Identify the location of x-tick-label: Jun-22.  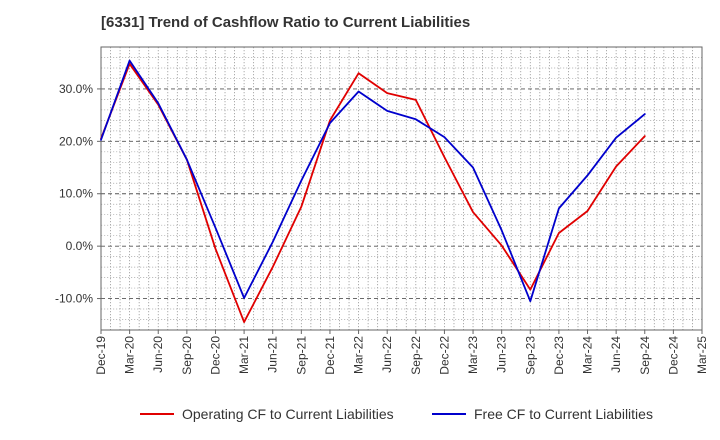
(387, 354).